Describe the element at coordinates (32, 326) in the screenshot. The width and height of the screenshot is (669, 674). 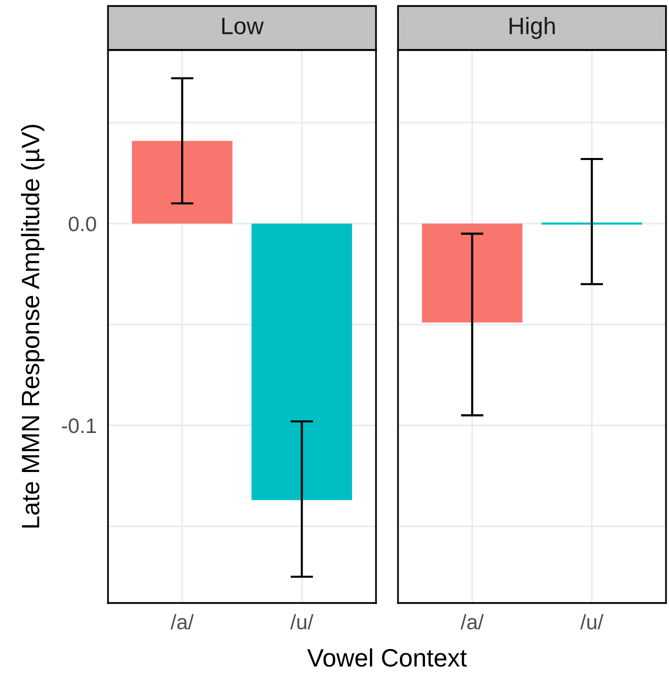
I see `y-axis-title: Late MMN Response Amplitude (µV)` at that location.